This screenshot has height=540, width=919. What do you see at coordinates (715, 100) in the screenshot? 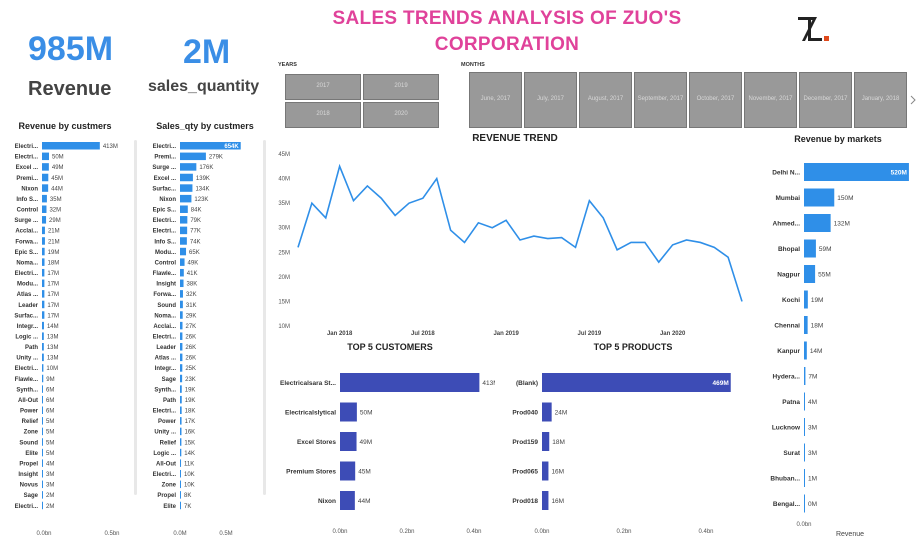
I see `month-tile: October, 2017` at bounding box center [715, 100].